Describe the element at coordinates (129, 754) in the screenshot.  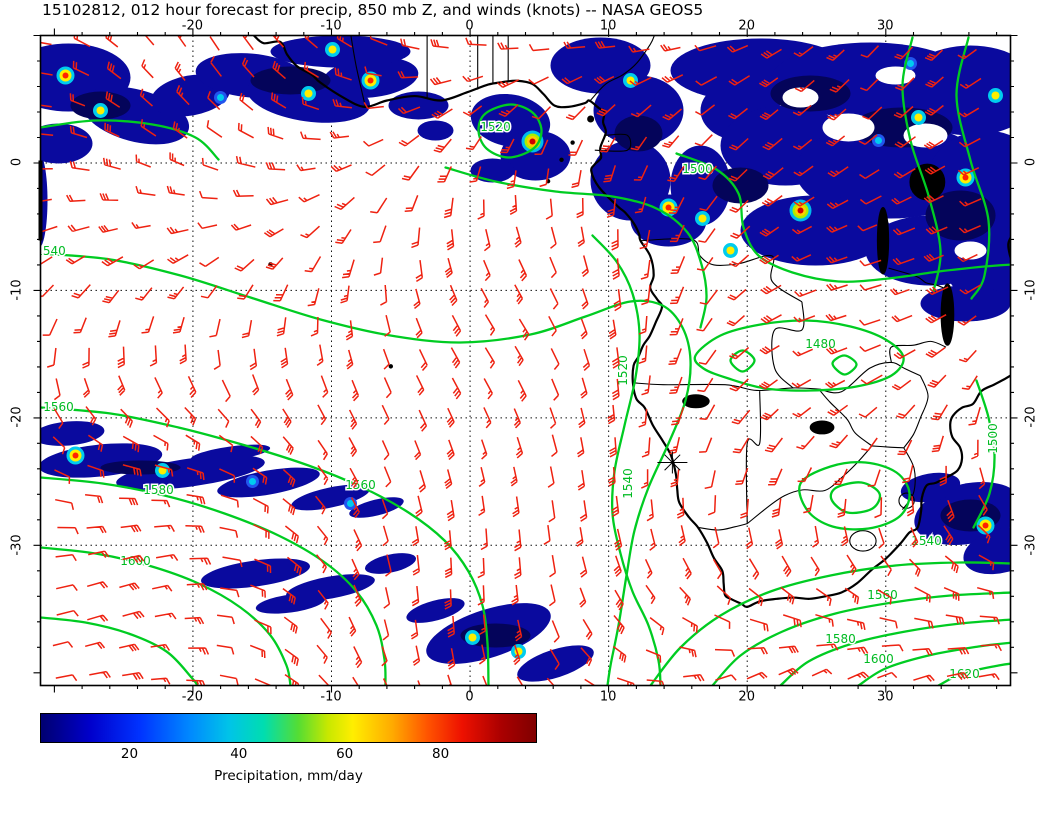
I see `colorbar-tick-label: 20` at that location.